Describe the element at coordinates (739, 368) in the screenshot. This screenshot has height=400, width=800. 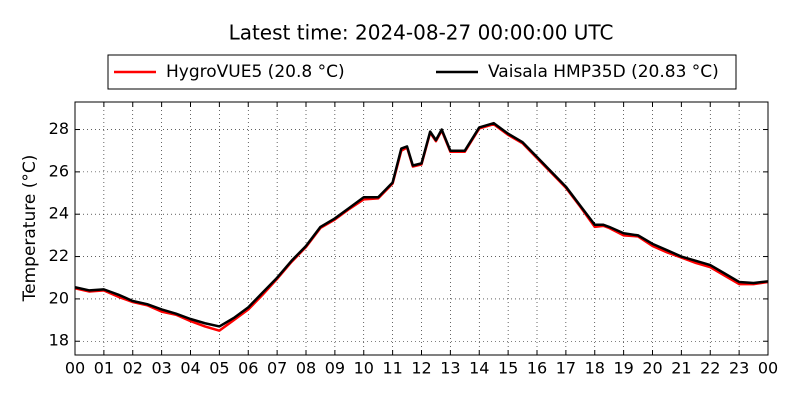
I see `x-tick-label: 23` at that location.